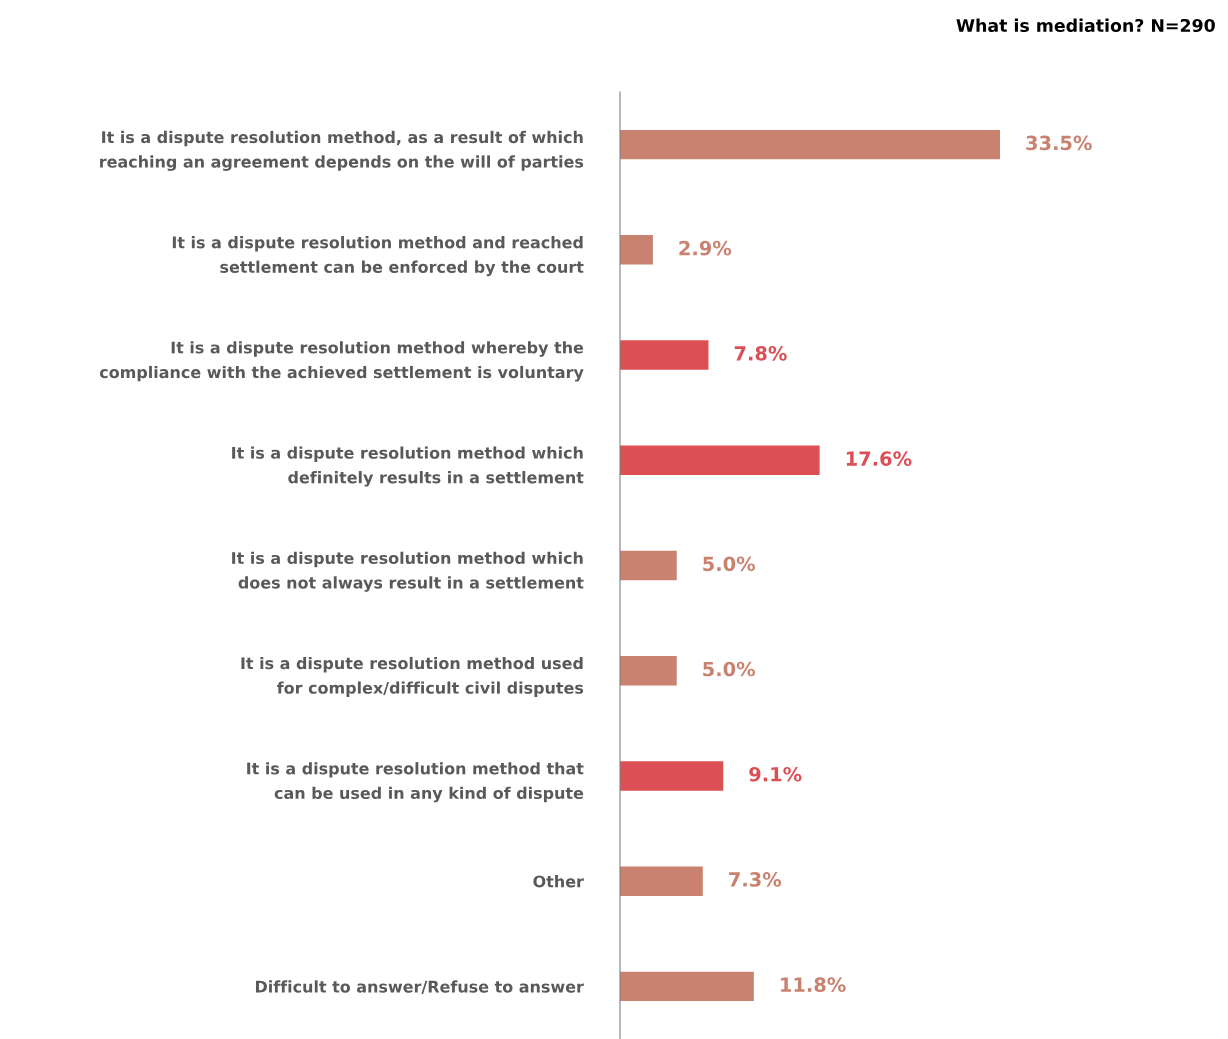 Image resolution: width=1228 pixels, height=1039 pixels. What do you see at coordinates (705, 248) in the screenshot?
I see `data-label: 2.9%` at bounding box center [705, 248].